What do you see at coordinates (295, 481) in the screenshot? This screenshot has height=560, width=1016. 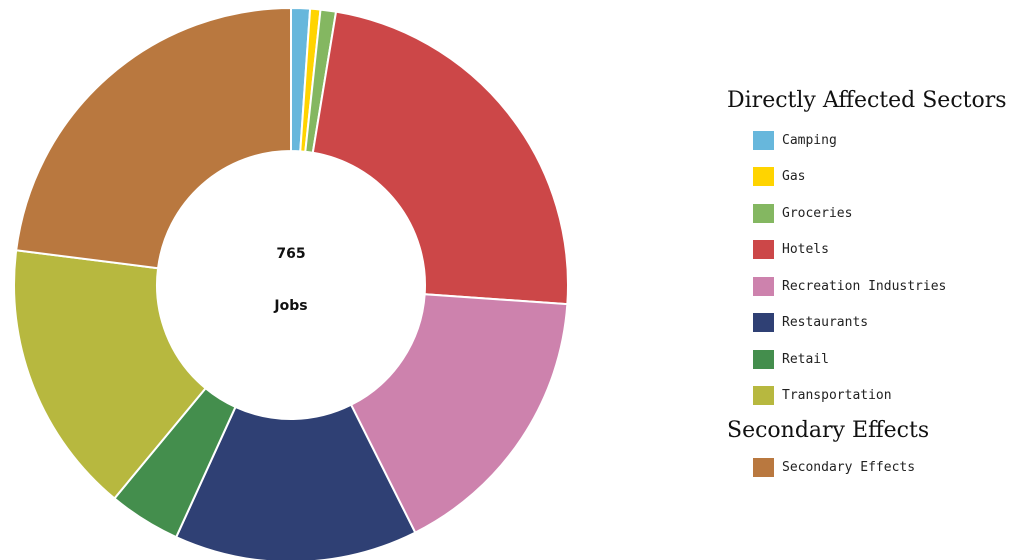 I see `slice-restaurants` at bounding box center [295, 481].